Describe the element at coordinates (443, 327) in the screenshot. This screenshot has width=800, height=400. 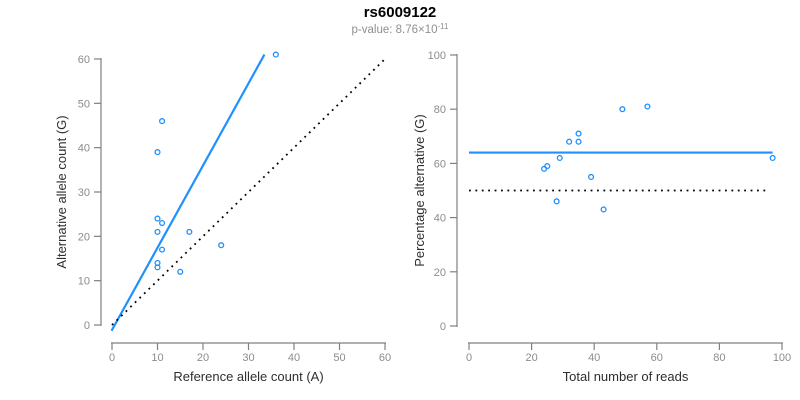
I see `right-y-tick-label: 0` at that location.